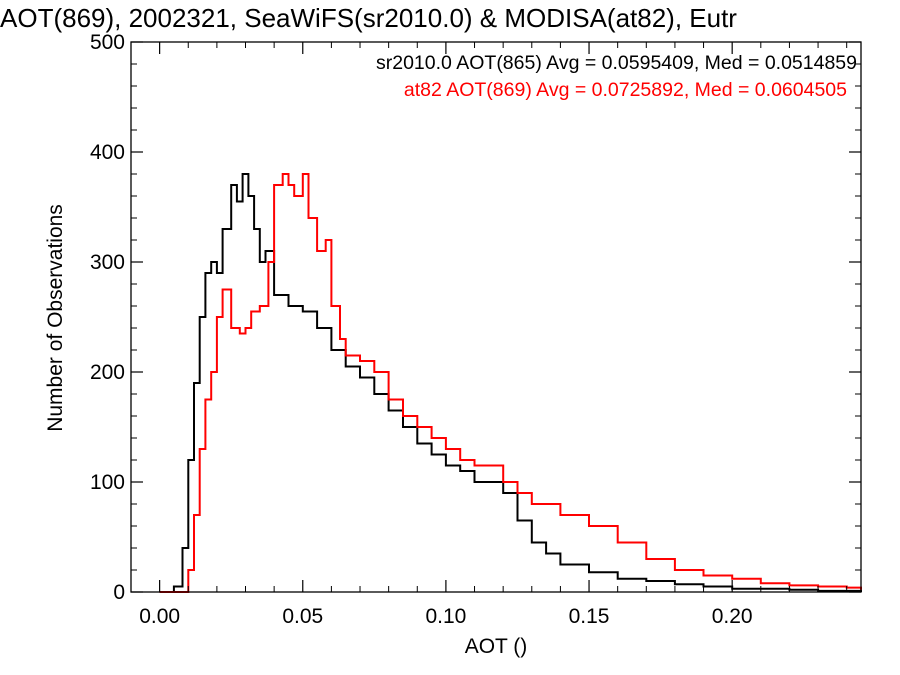  Describe the element at coordinates (119, 592) in the screenshot. I see `y-tick-label: 0` at that location.